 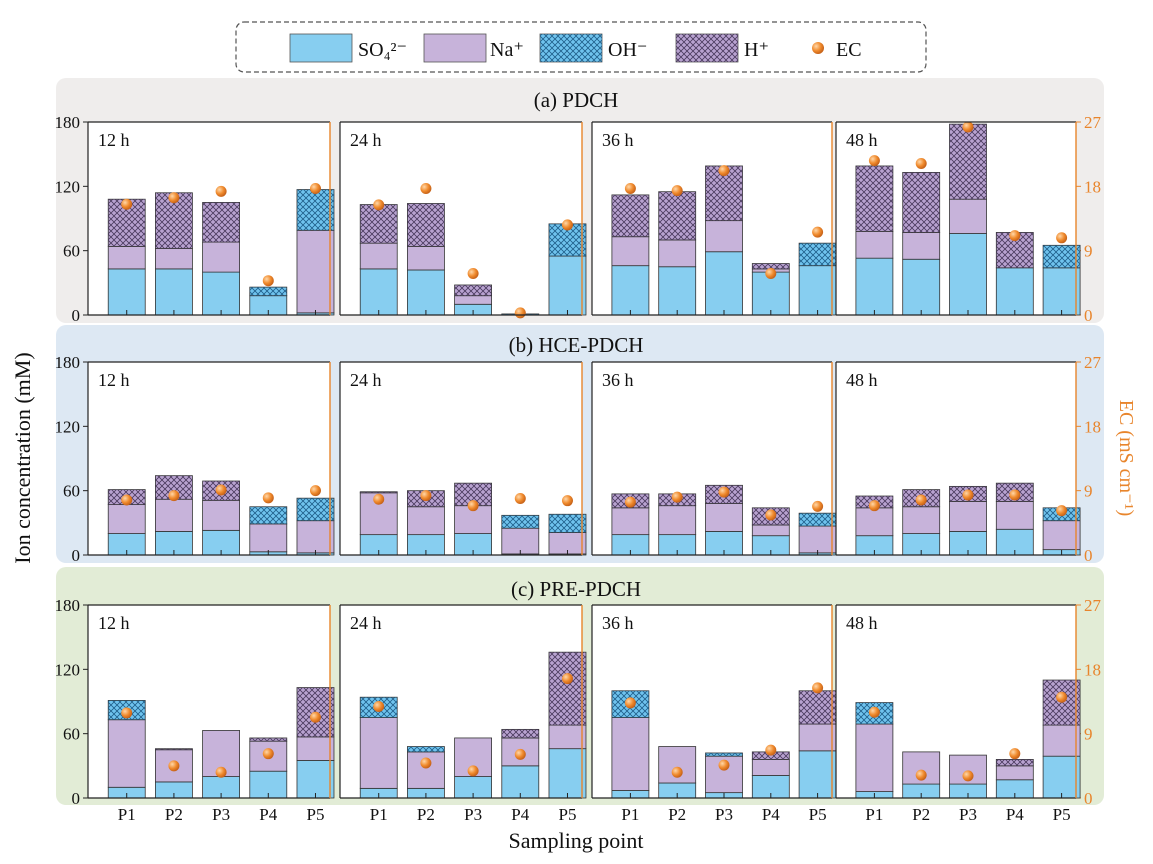 What do you see at coordinates (707, 48) in the screenshot?
I see `legend-swatch-h-hatch` at bounding box center [707, 48].